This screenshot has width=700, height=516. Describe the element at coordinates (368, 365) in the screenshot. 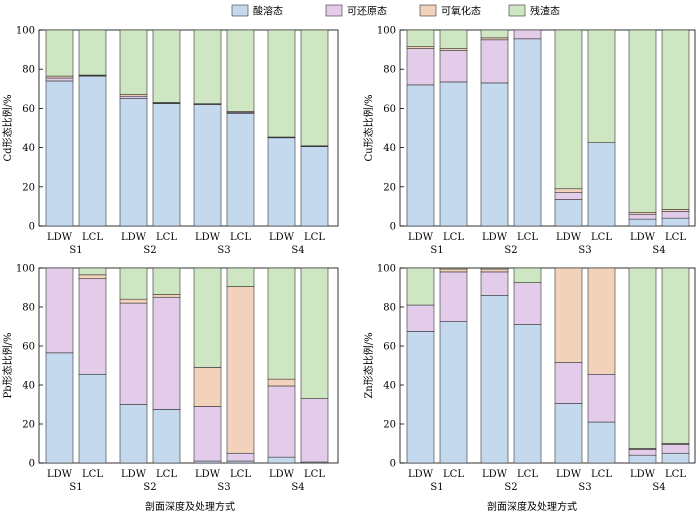

I see `y-axis-label: Zn形态比例/%` at that location.